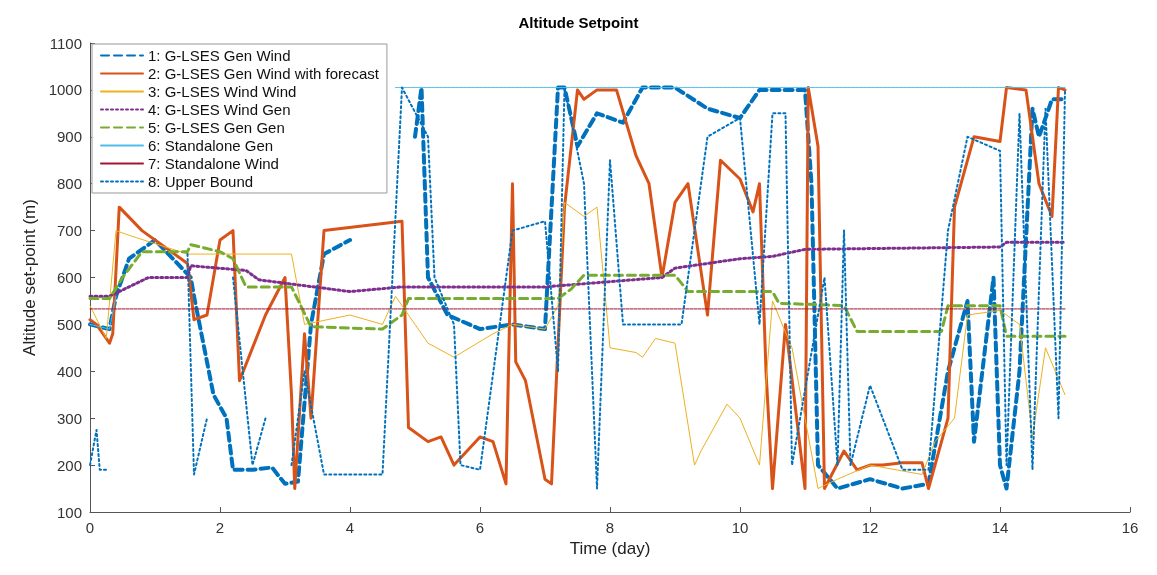  Describe the element at coordinates (69, 371) in the screenshot. I see `y-tick-label: 400` at that location.